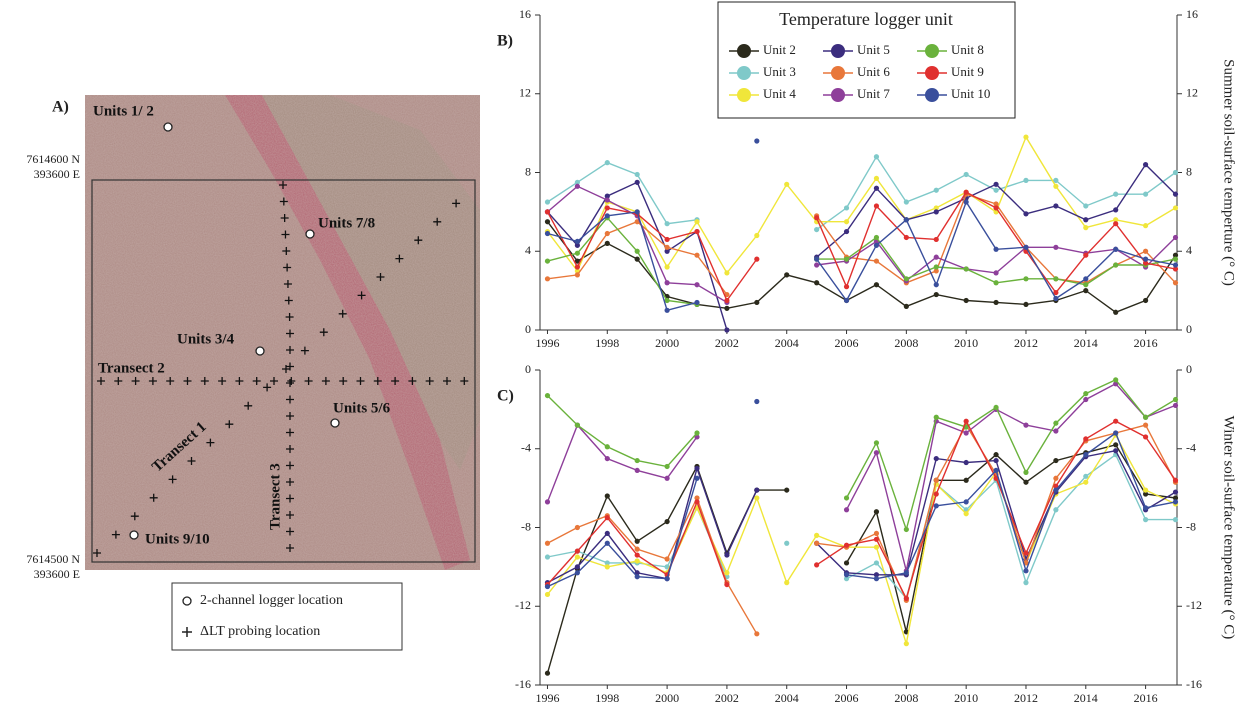  I want to click on series-line, so click(861, 509).